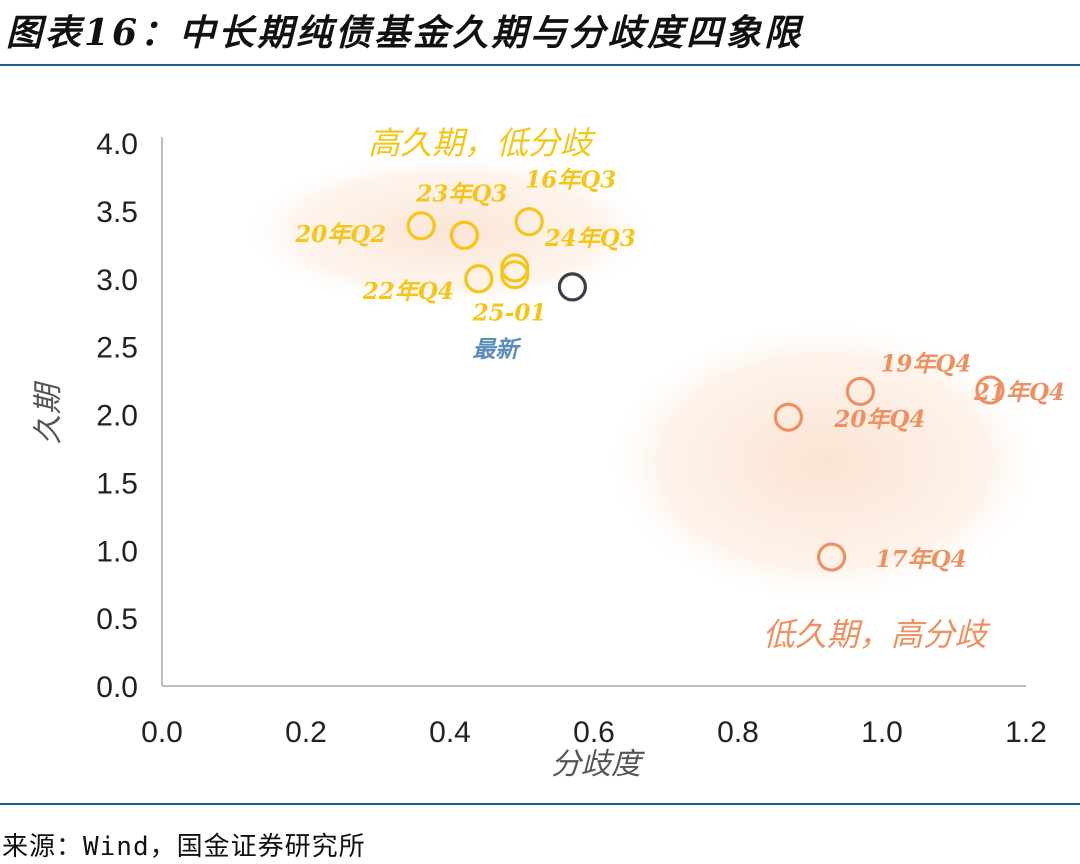 Image resolution: width=1080 pixels, height=864 pixels. I want to click on y-tick-label: 0.5, so click(117, 619).